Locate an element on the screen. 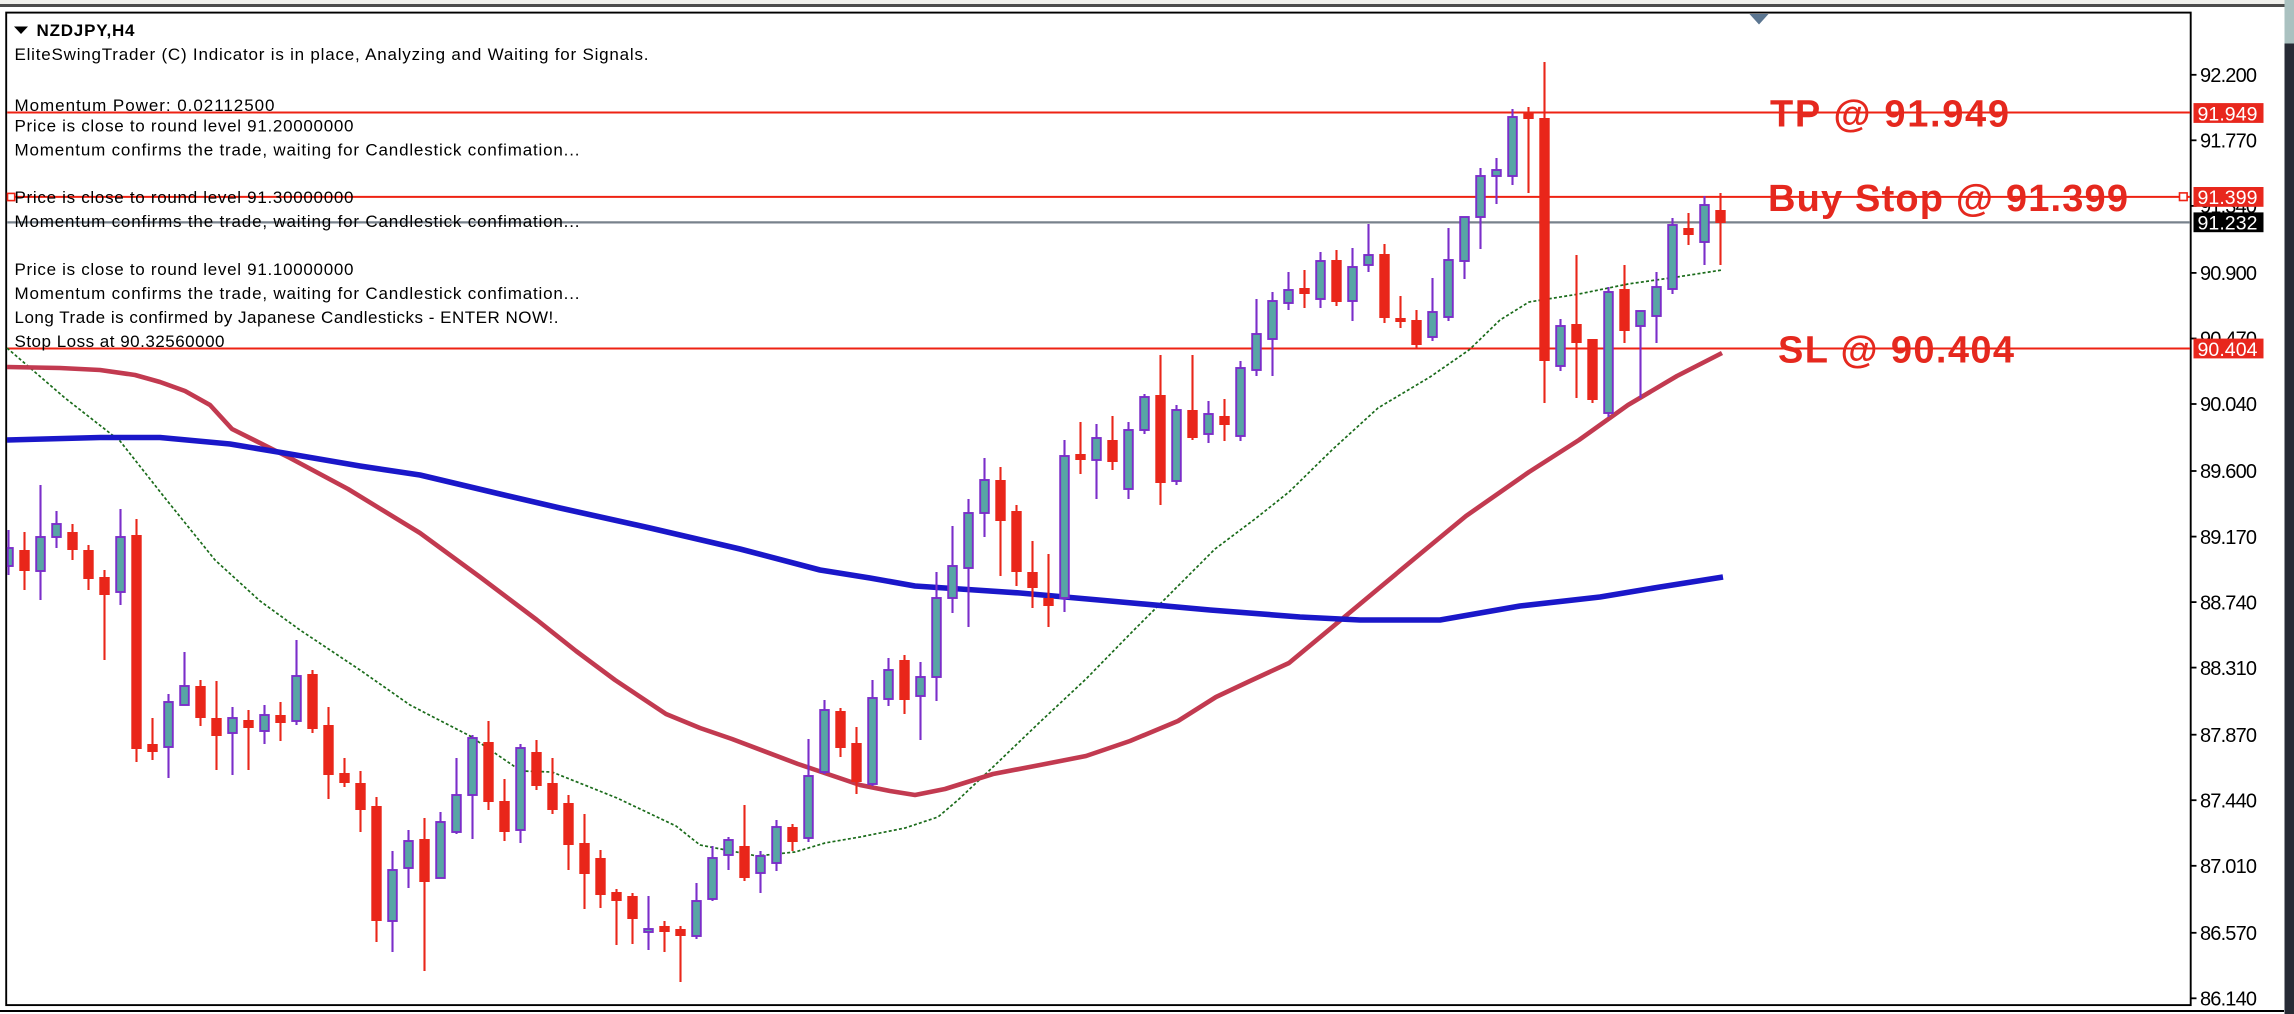  svg-text: 90.404 is located at coordinates (2228, 350).